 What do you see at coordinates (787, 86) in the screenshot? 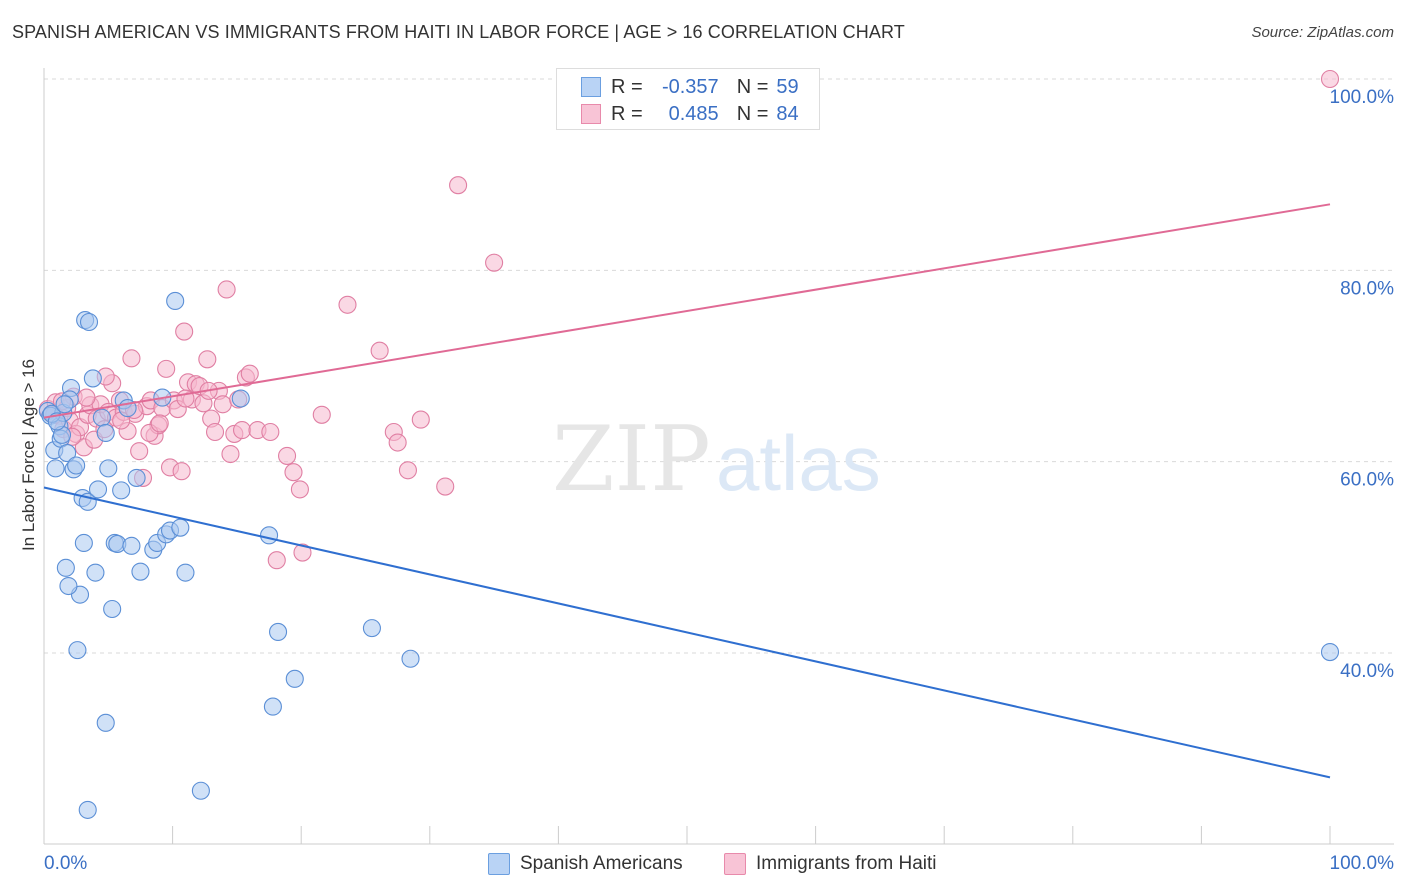
I see `legend-n-value: 59` at bounding box center [787, 86].